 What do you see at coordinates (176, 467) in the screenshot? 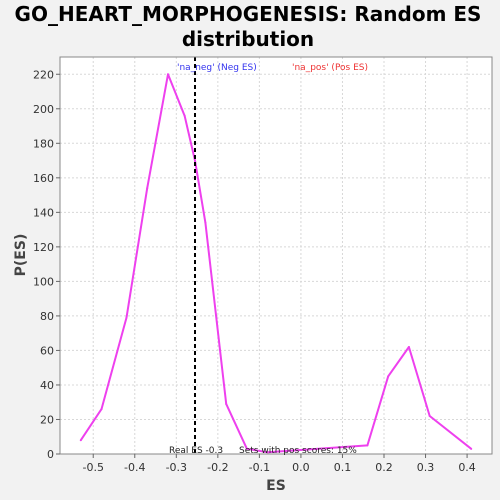
I see `x-tick-label: -0.3` at bounding box center [176, 467].